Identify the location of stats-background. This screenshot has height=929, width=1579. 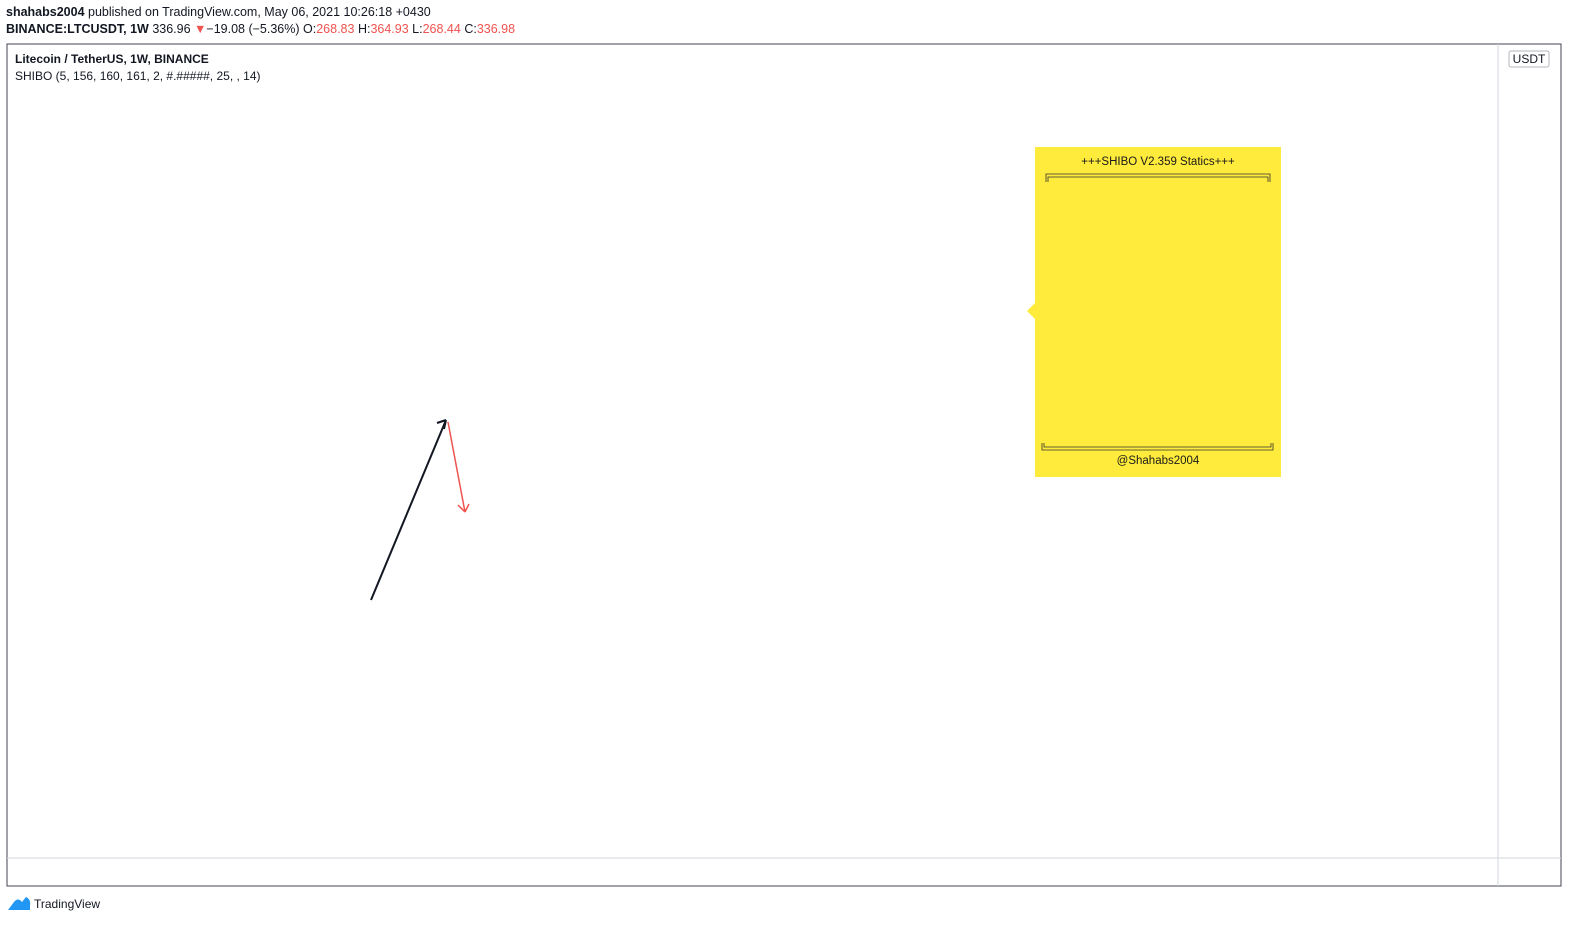
(1158, 312).